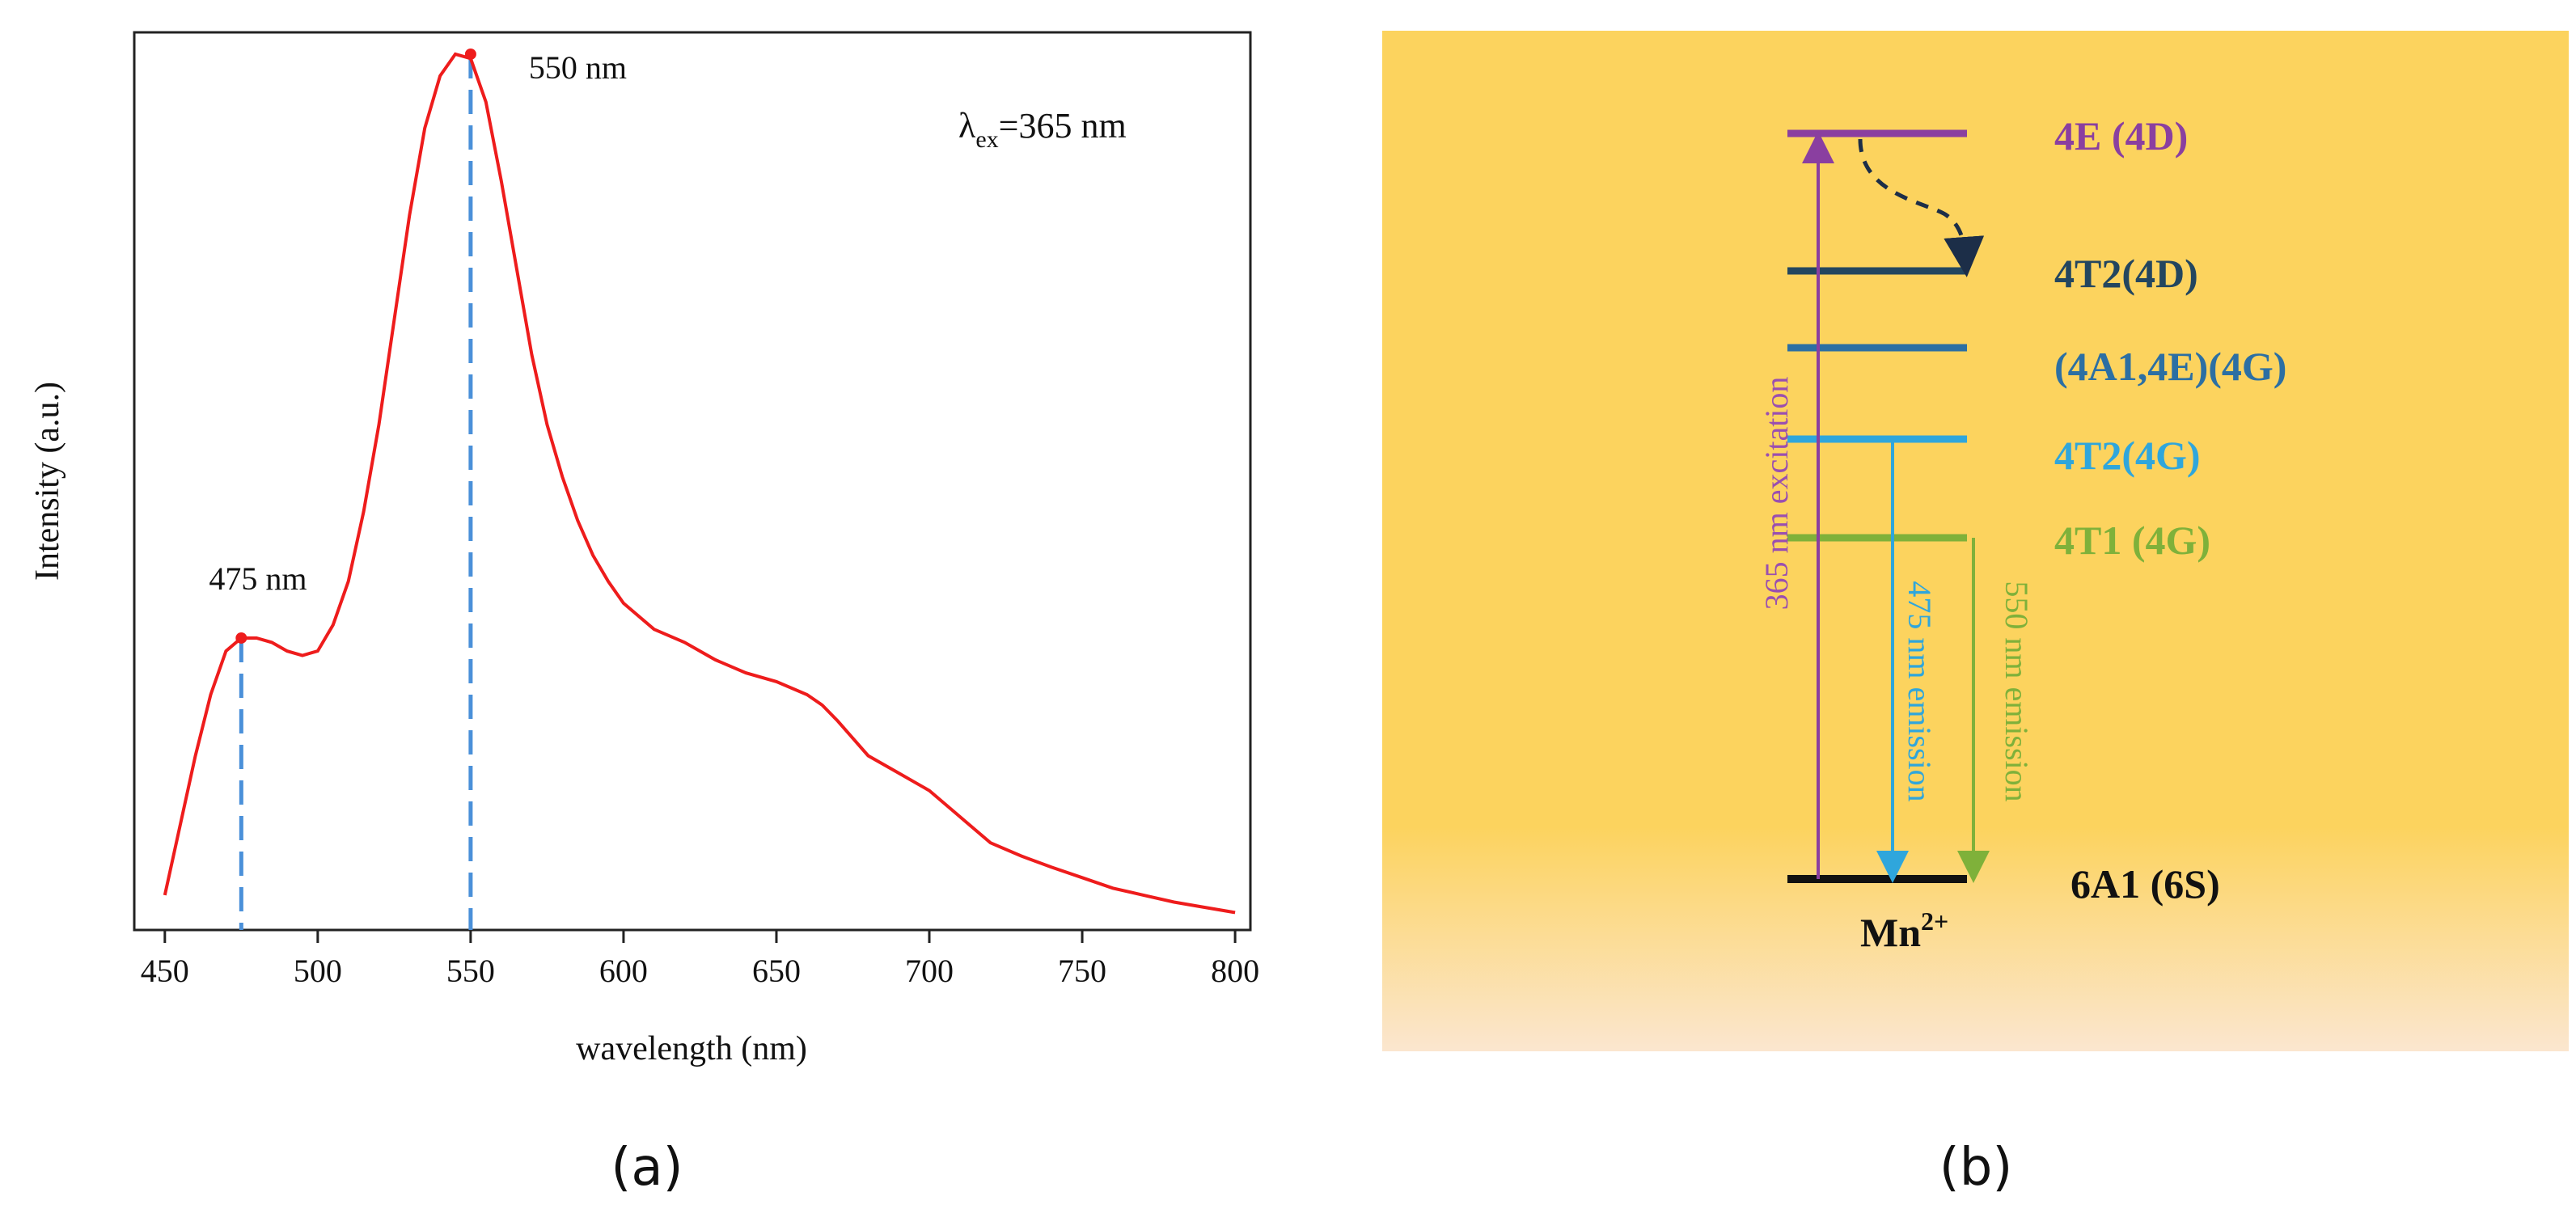 Image resolution: width=2576 pixels, height=1230 pixels. I want to click on x-tick-label: 700, so click(929, 971).